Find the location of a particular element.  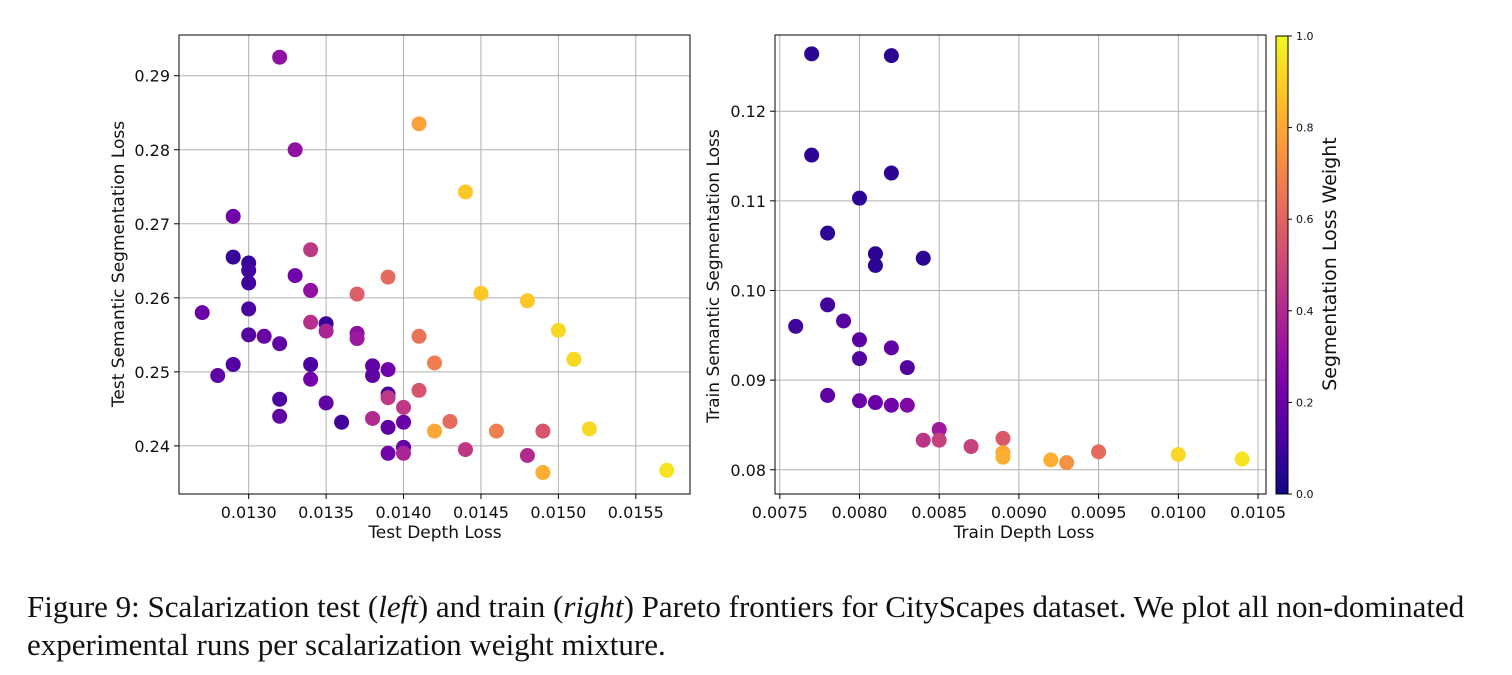

right-y-axis-label: Train Semantic Segmentation Loss is located at coordinates (714, 276).